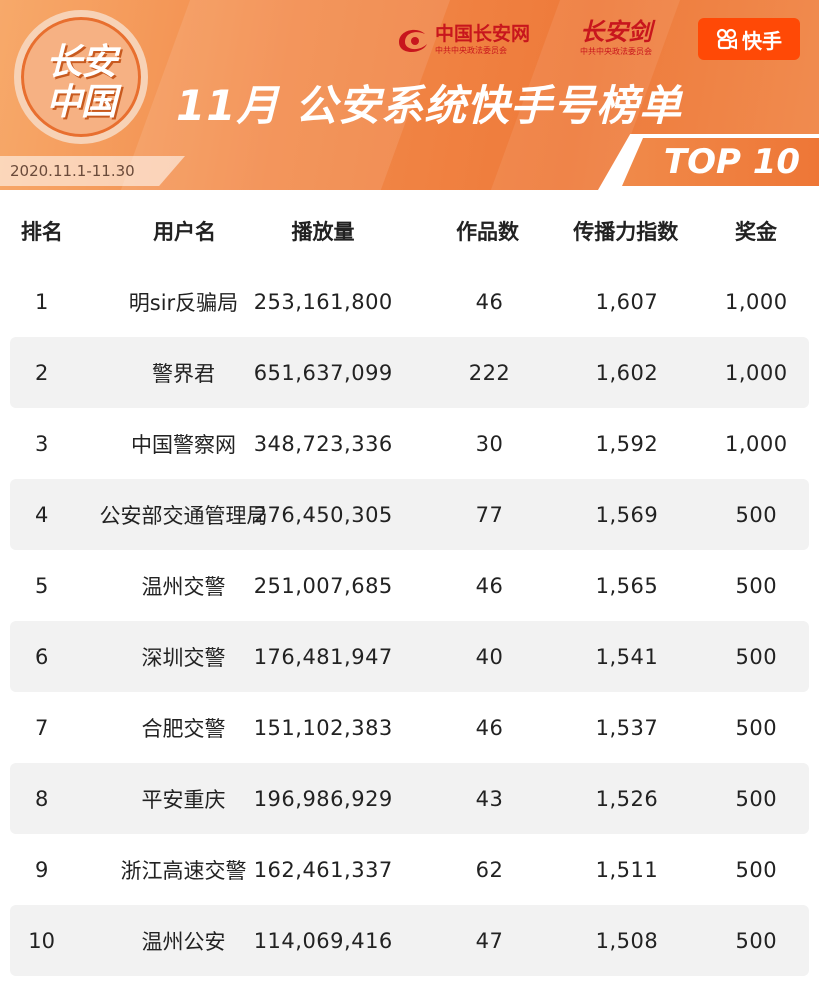 The height and width of the screenshot is (1000, 819). I want to click on logo-line2: 中国, so click(81, 102).